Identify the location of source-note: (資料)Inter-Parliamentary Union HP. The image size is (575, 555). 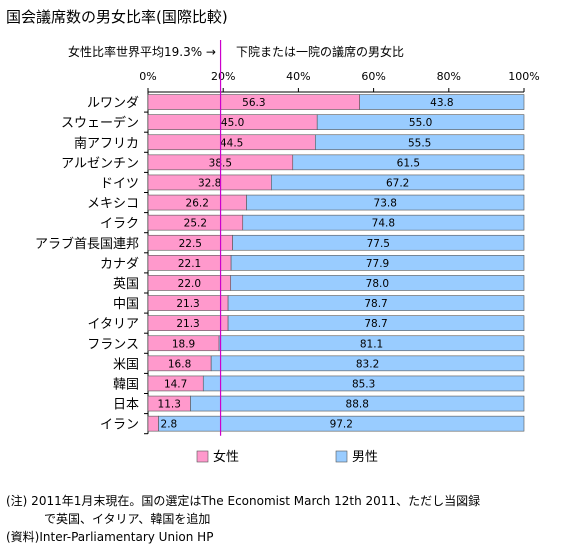
(110, 537).